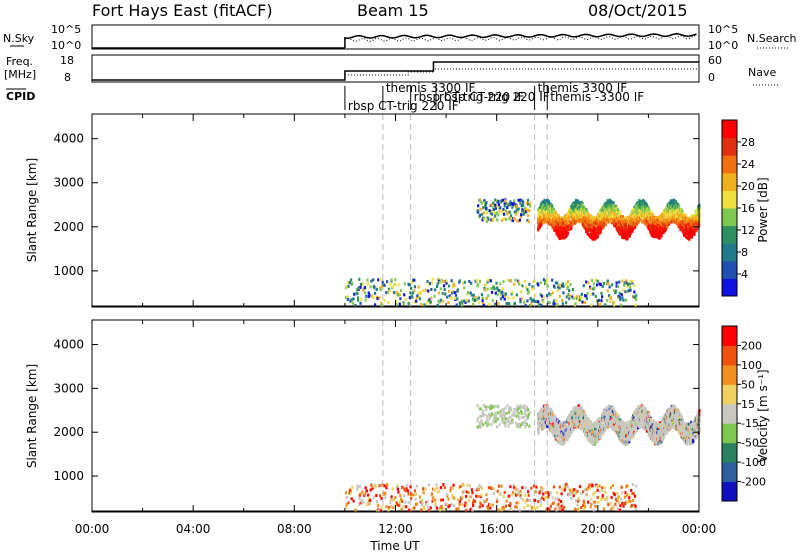  Describe the element at coordinates (20, 74) in the screenshot. I see `freq-label-2: [MHz]` at that location.